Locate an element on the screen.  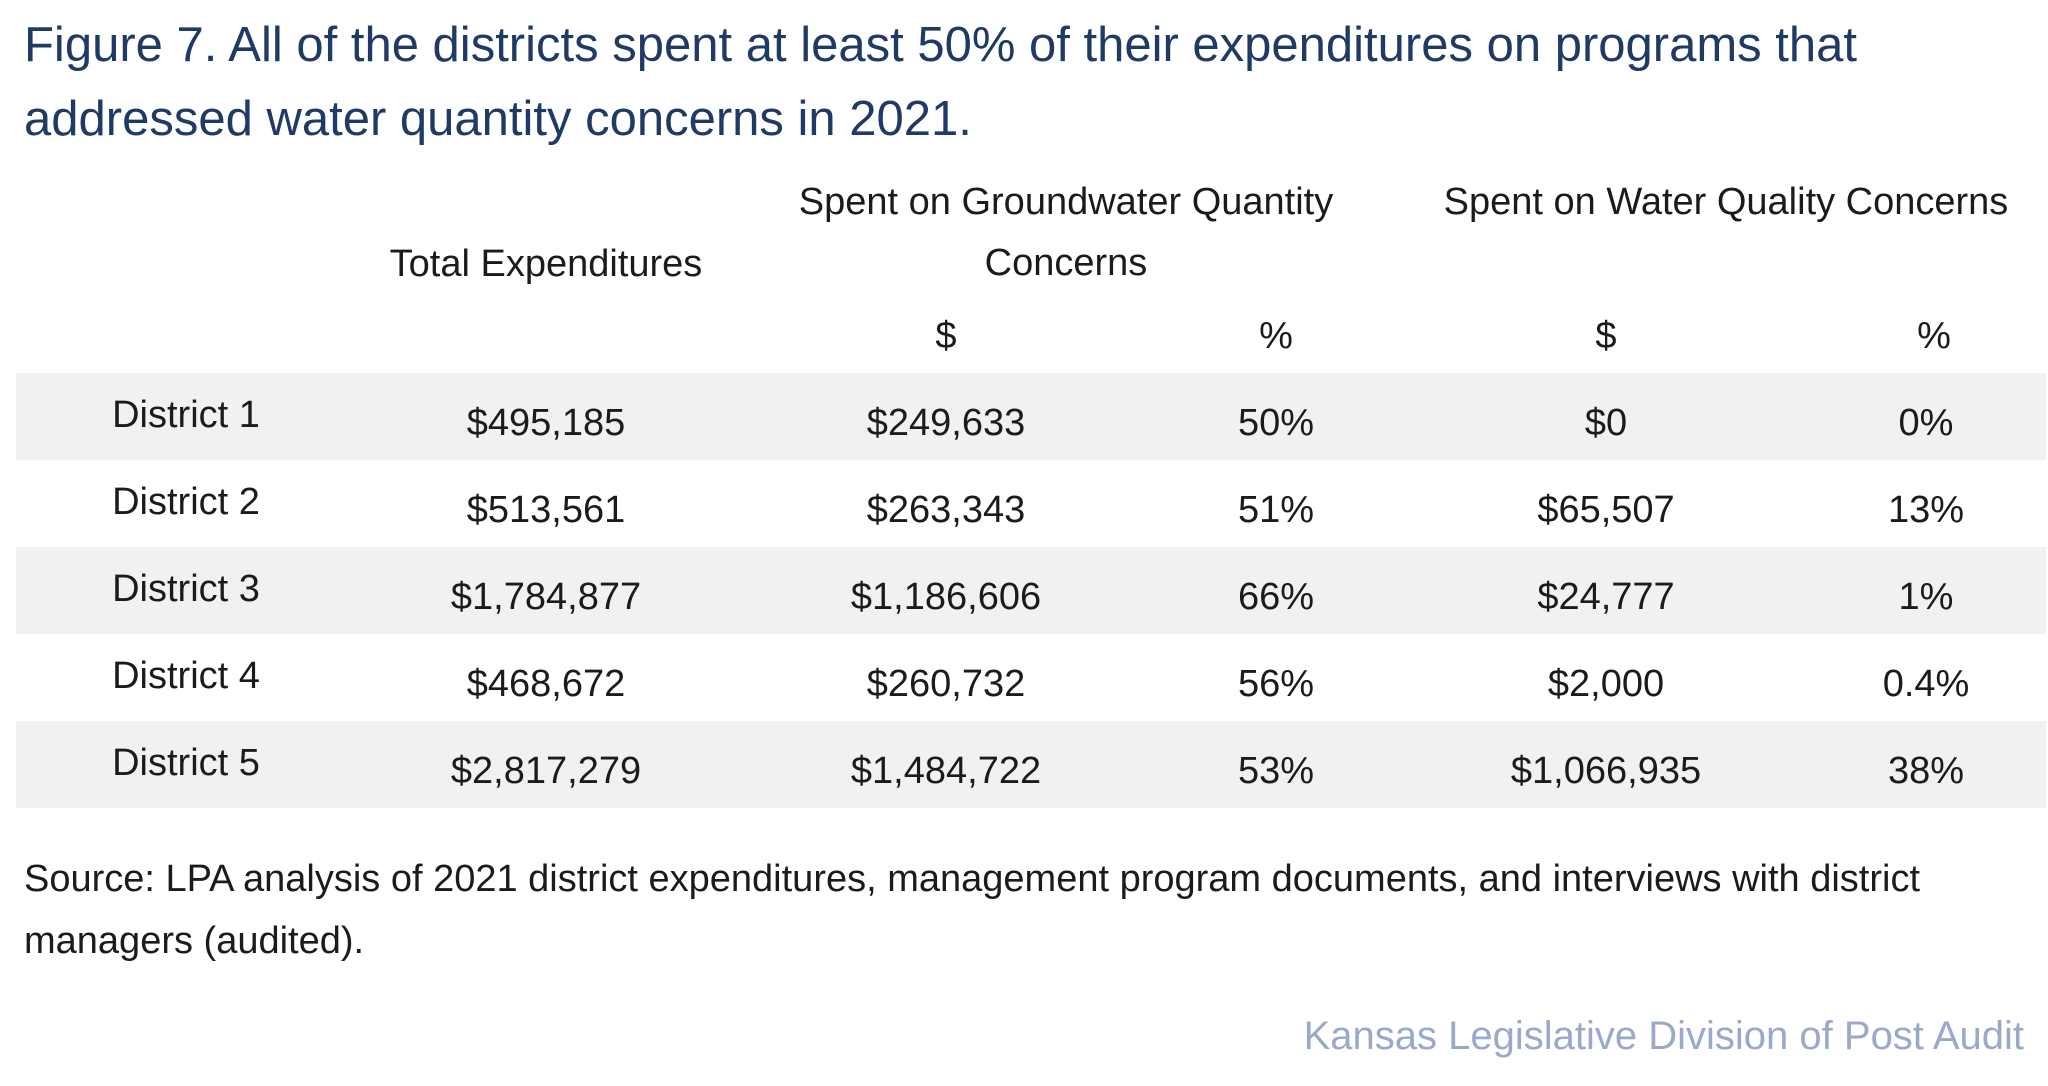
district-name-cell: District 4 is located at coordinates (186, 676).